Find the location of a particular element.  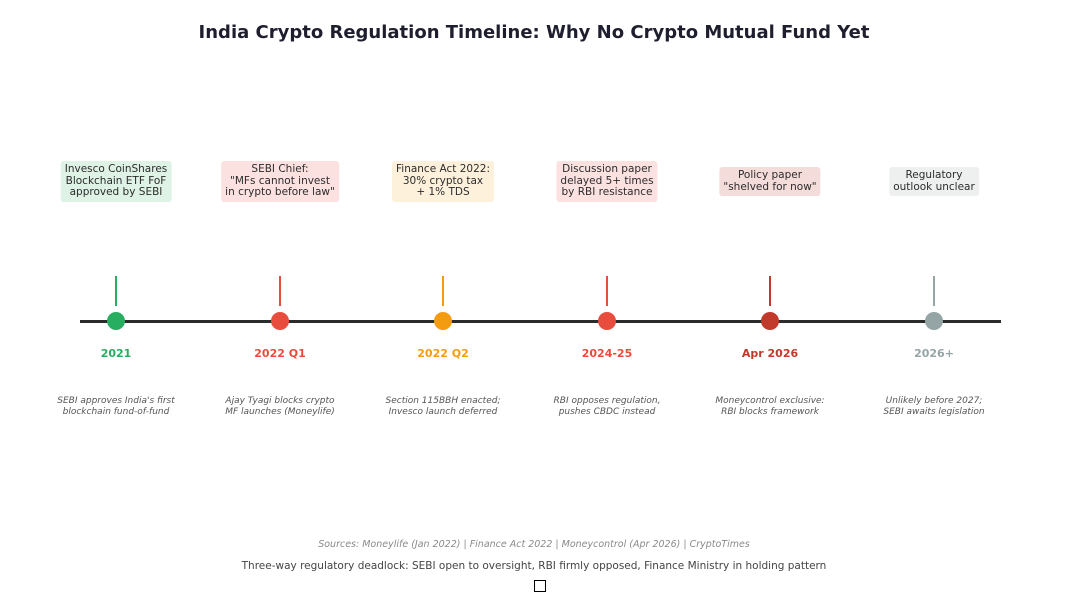

event-annotation-box: Finance Act 2022: 30% crypto tax + 1% TDS is located at coordinates (443, 181).